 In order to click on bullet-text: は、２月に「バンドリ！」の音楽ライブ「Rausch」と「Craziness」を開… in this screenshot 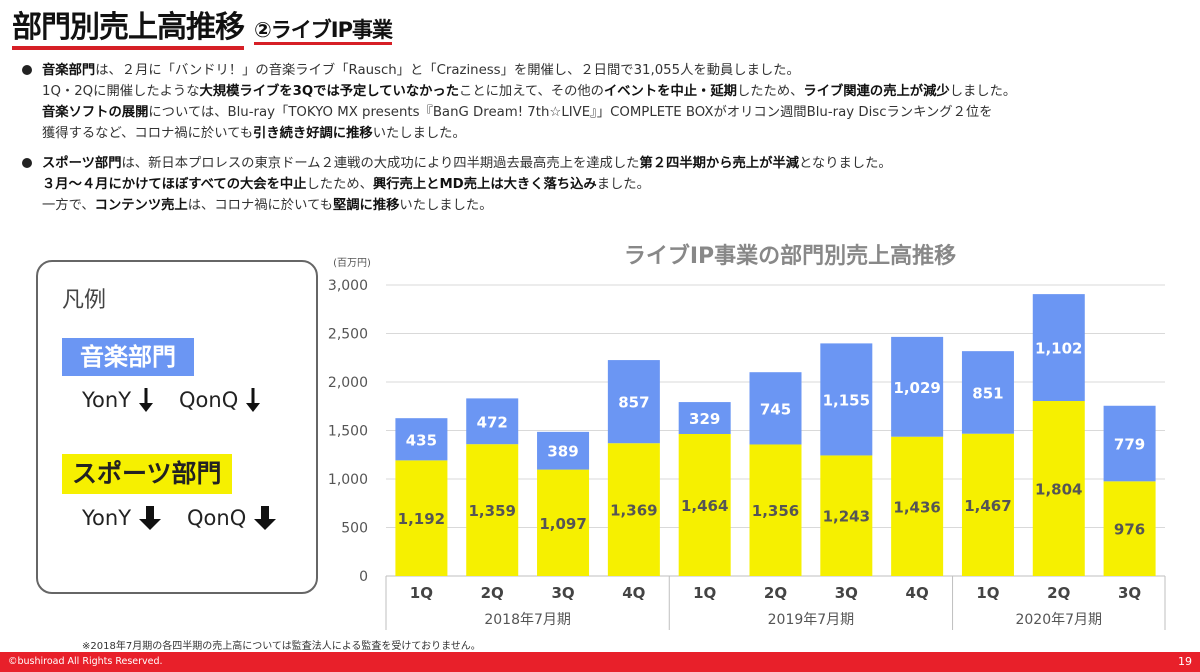, I will do `click(447, 70)`.